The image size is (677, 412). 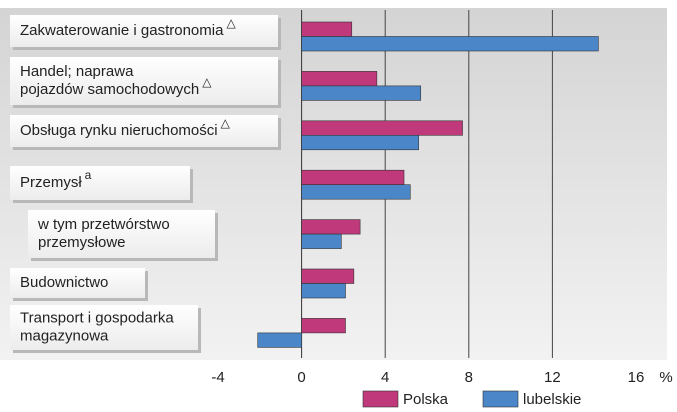 I want to click on category-line: Transport i gospodarka, so click(x=97, y=317).